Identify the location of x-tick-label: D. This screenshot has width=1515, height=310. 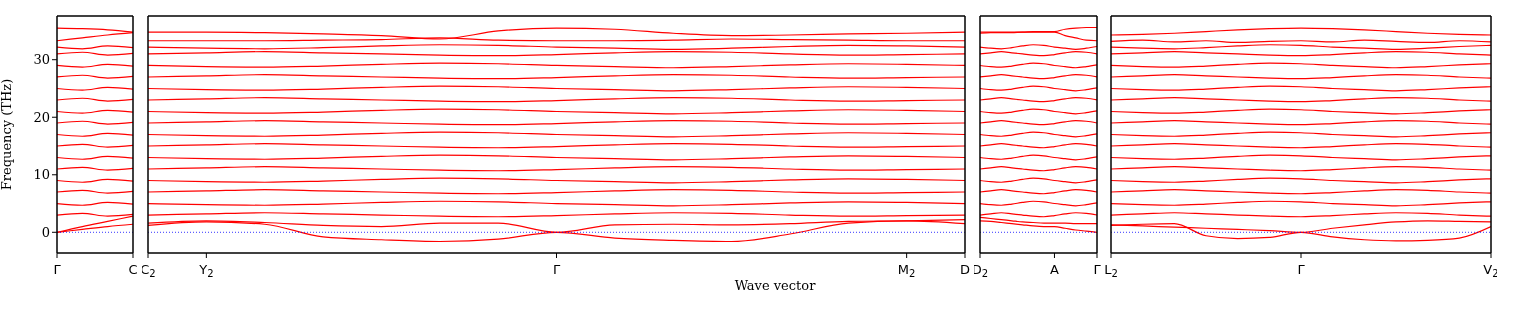
(965, 269).